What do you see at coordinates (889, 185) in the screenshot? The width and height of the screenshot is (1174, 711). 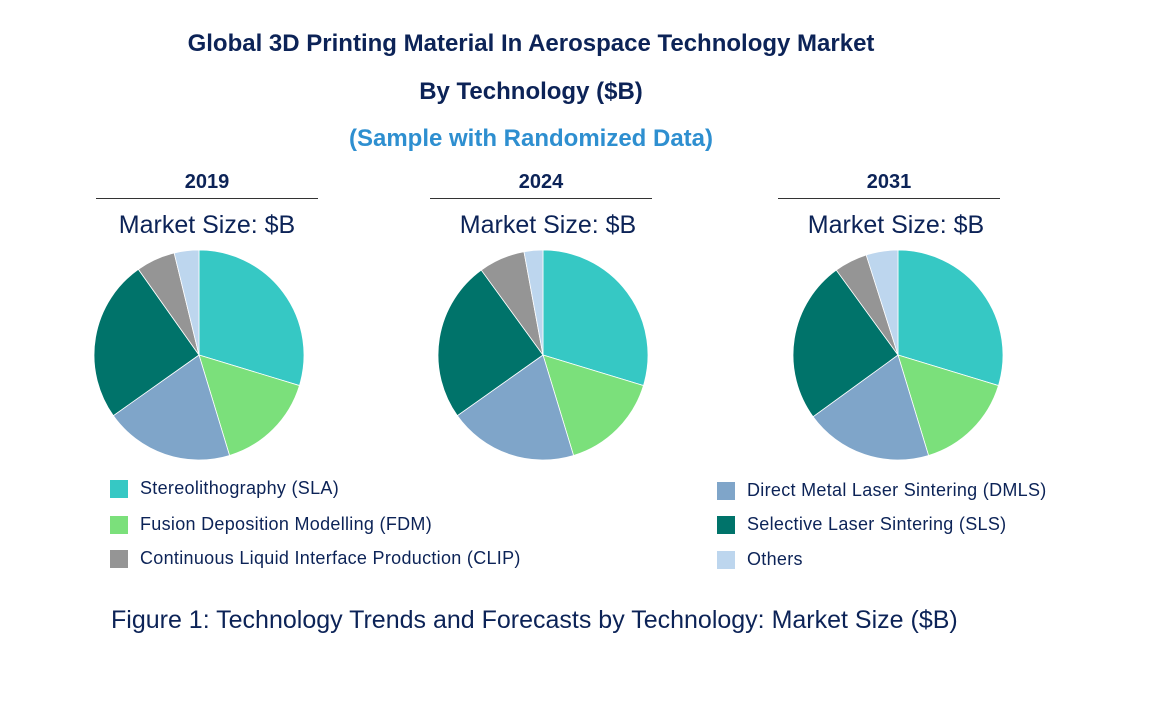 I see `year-2031: 2031` at bounding box center [889, 185].